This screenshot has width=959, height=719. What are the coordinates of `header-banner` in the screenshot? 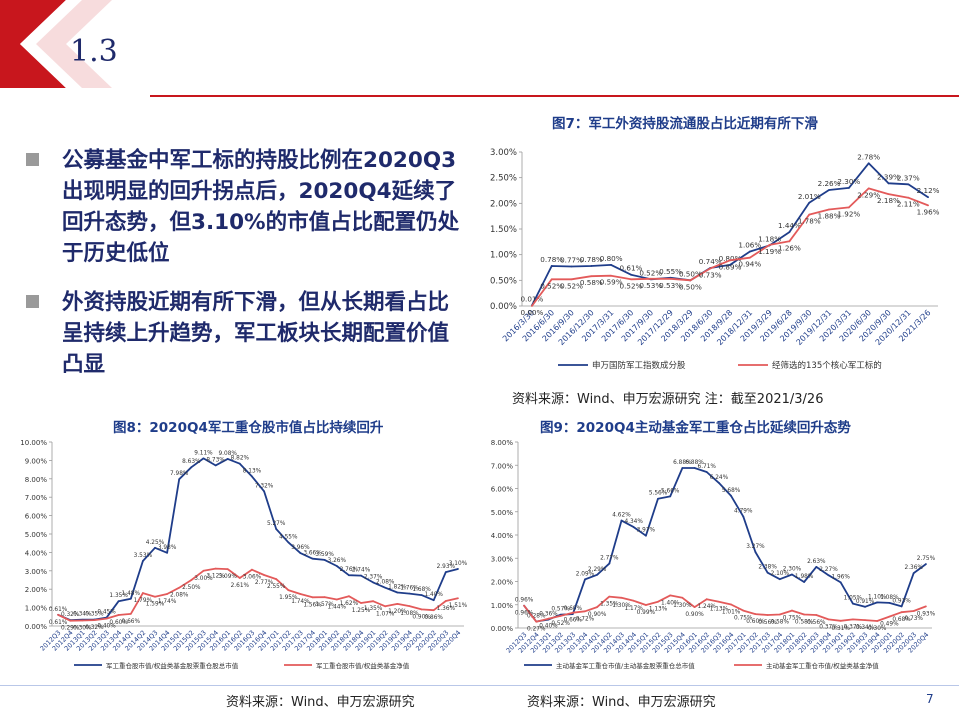 It's located at (479, 48).